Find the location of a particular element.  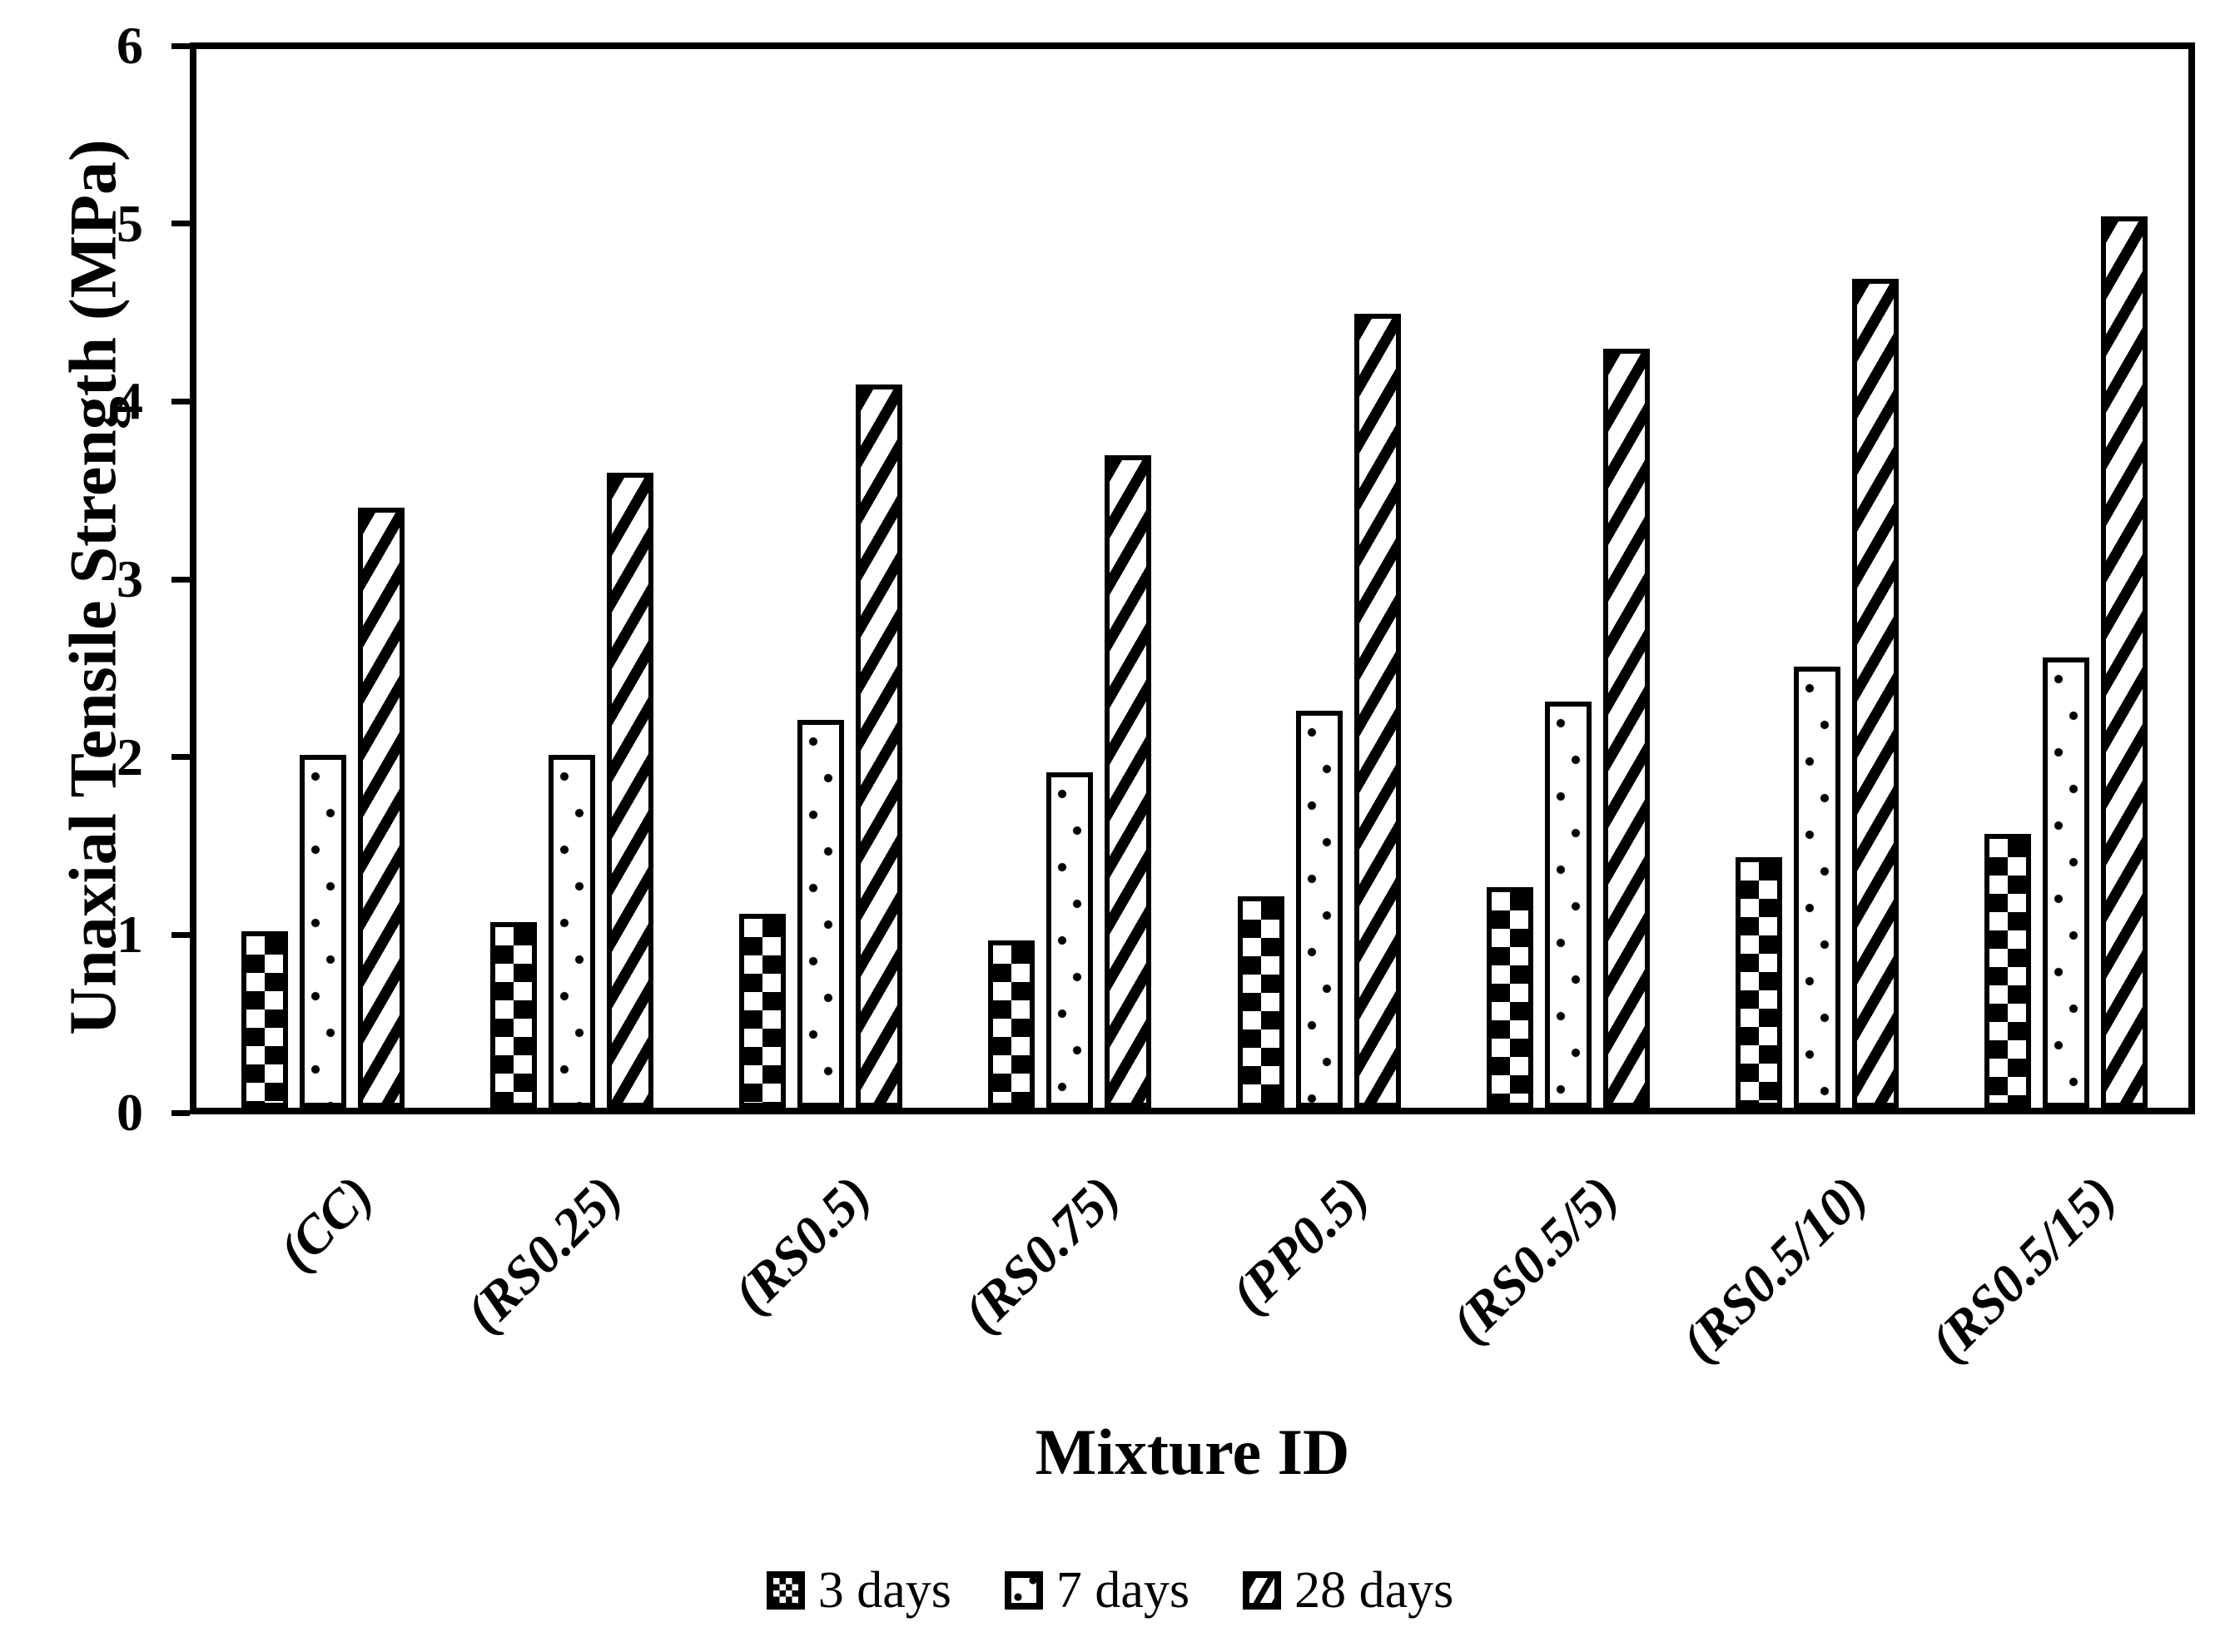

bar-7-days-(PP0.5) is located at coordinates (1319, 909).